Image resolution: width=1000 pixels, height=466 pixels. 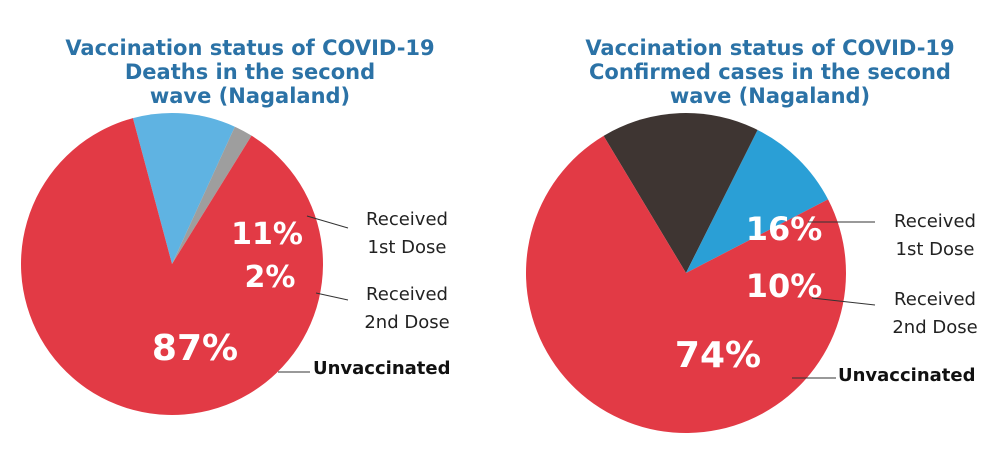 What do you see at coordinates (267, 234) in the screenshot?
I see `pie-value-label-0-first_dose: 11%` at bounding box center [267, 234].